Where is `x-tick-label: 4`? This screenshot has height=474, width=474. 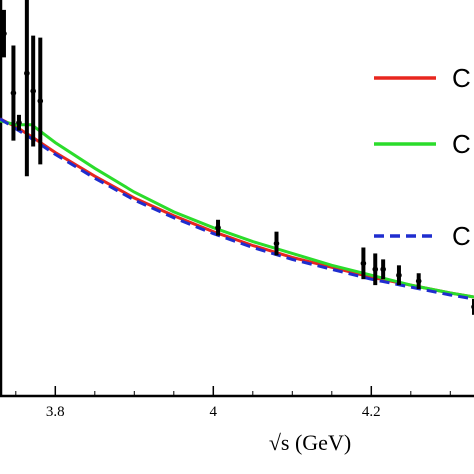 x-tick-label: 4 is located at coordinates (214, 412).